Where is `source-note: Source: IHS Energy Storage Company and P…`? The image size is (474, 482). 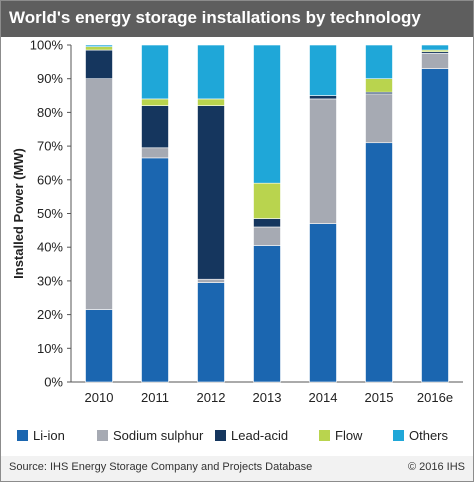 source-note: Source: IHS Energy Storage Company and P… is located at coordinates (161, 467).